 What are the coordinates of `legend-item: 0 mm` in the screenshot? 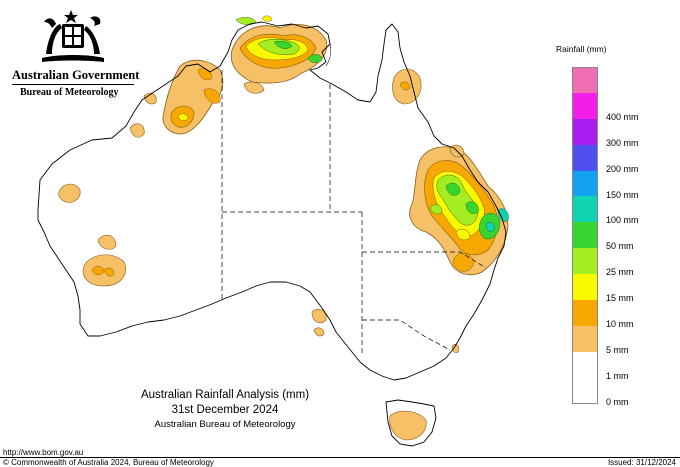 It's located at (622, 392).